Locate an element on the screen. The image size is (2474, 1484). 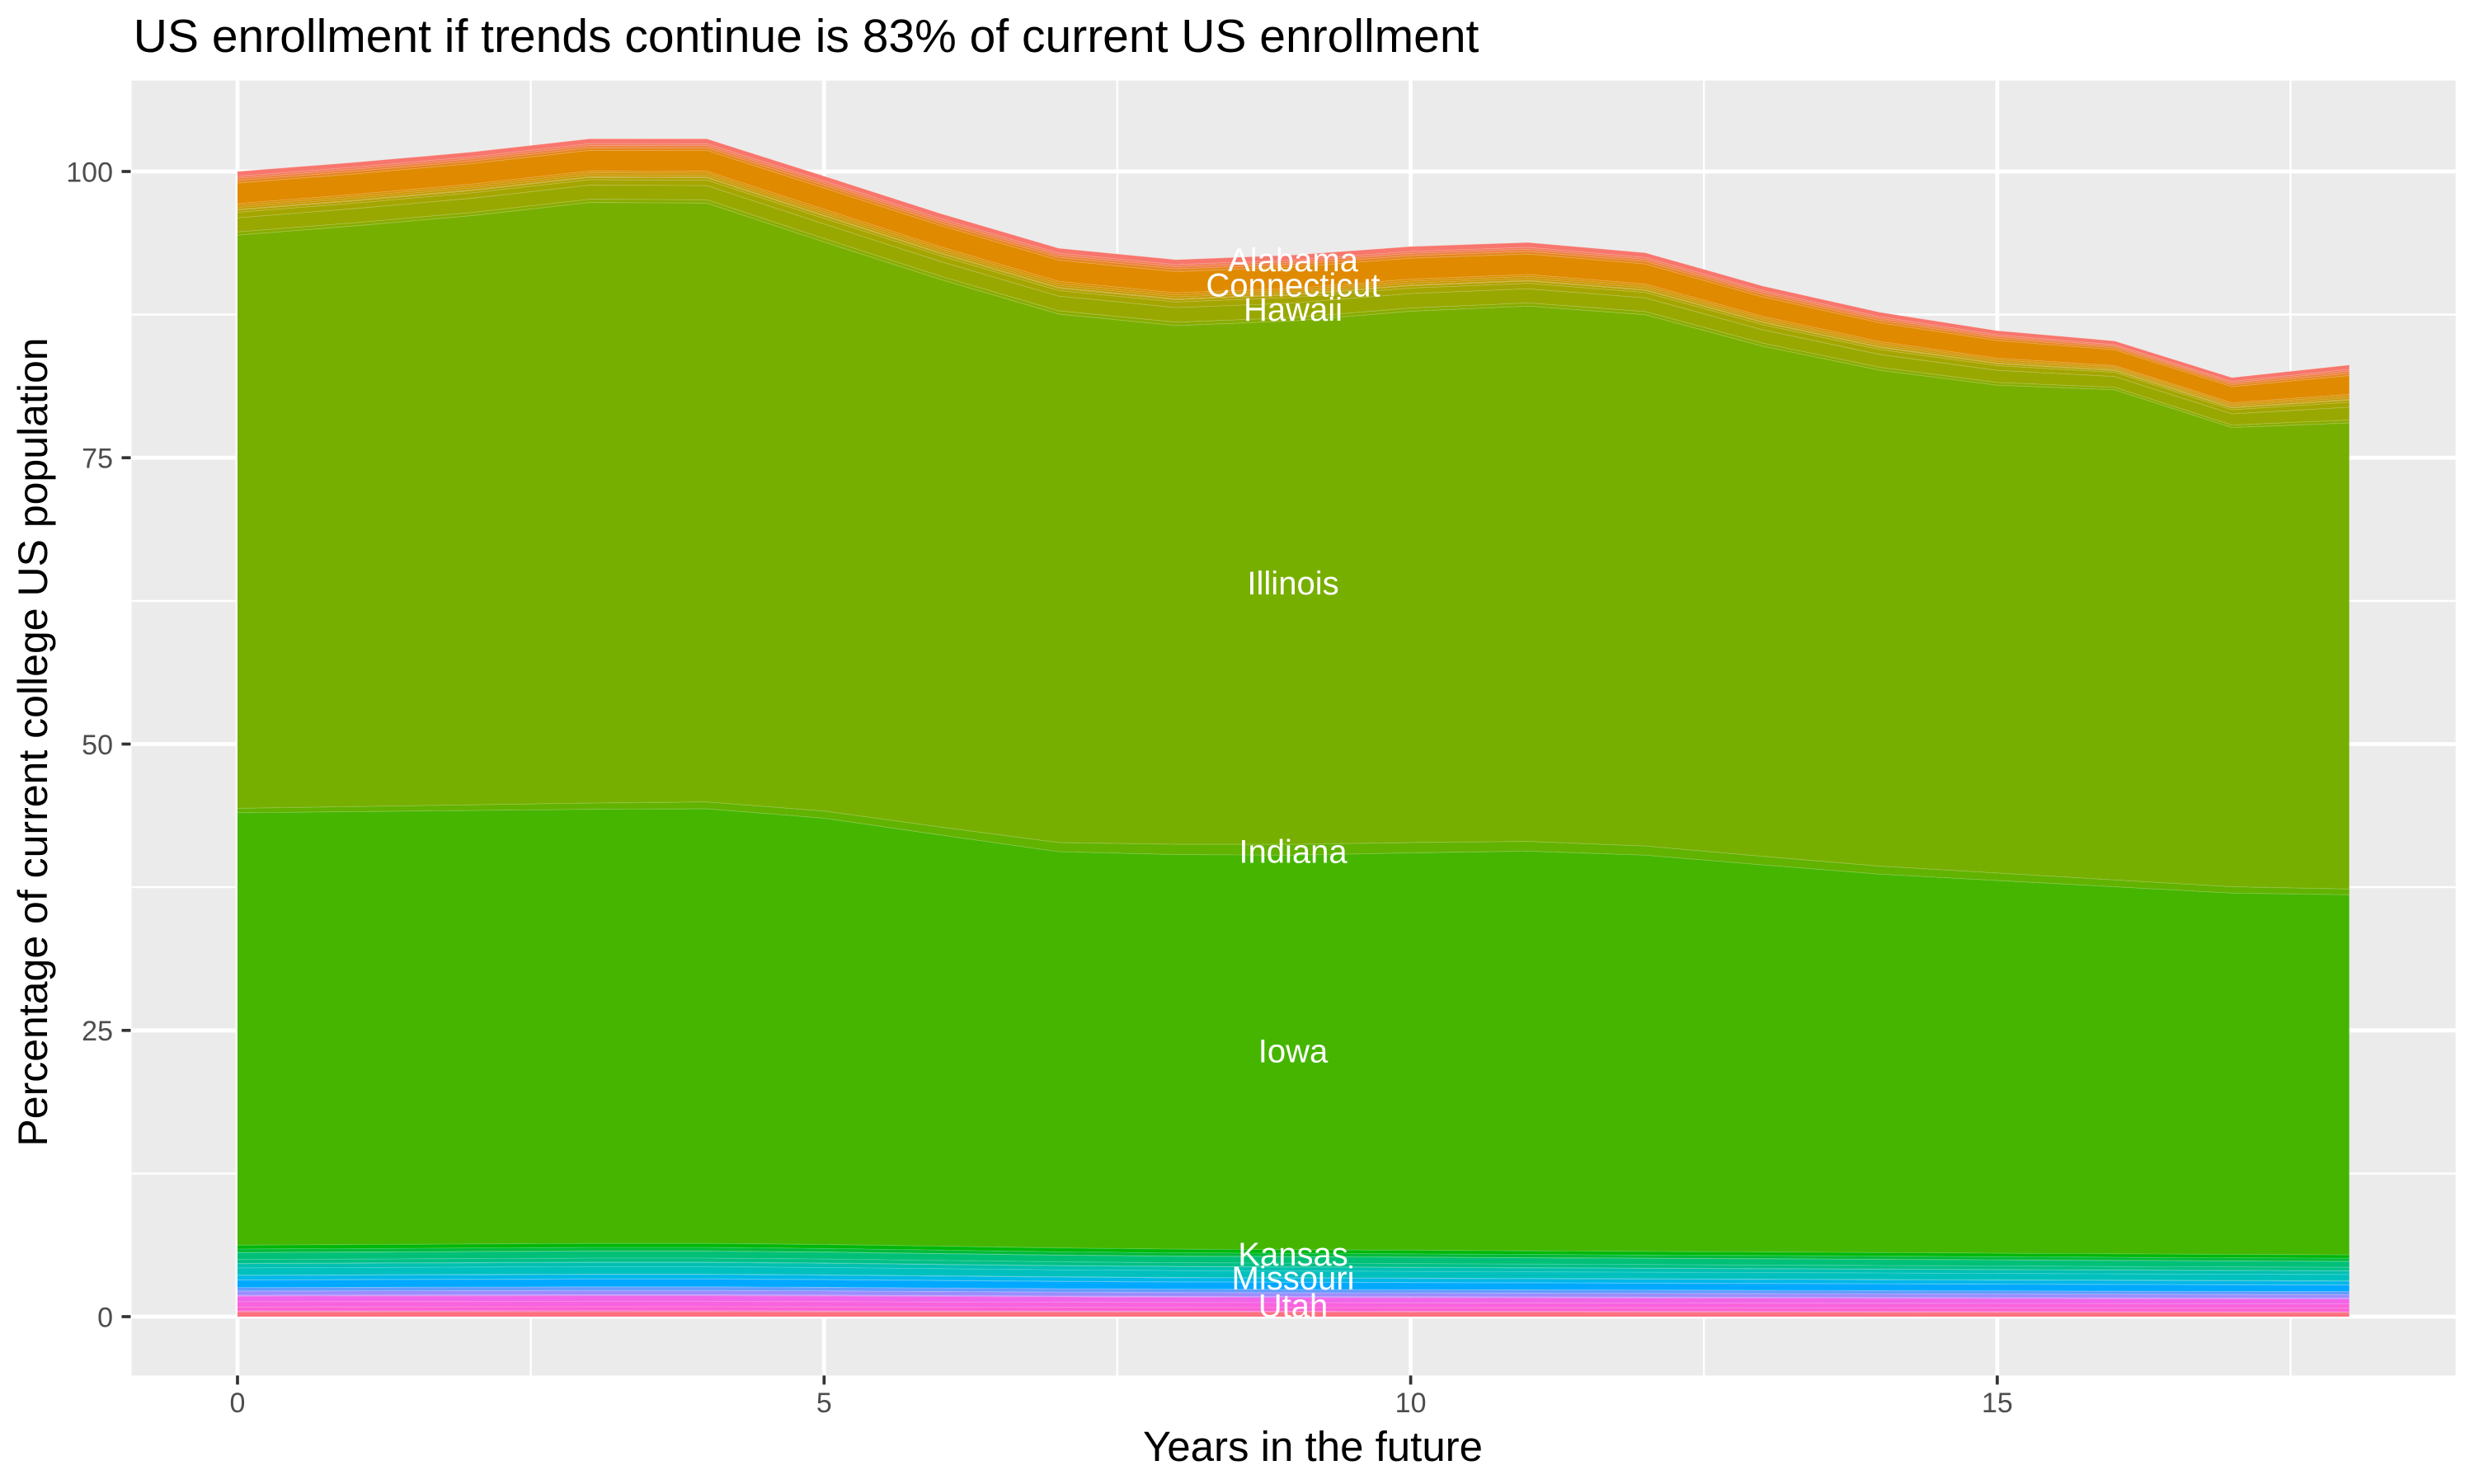
svg-text: Illinois is located at coordinates (1292, 584).